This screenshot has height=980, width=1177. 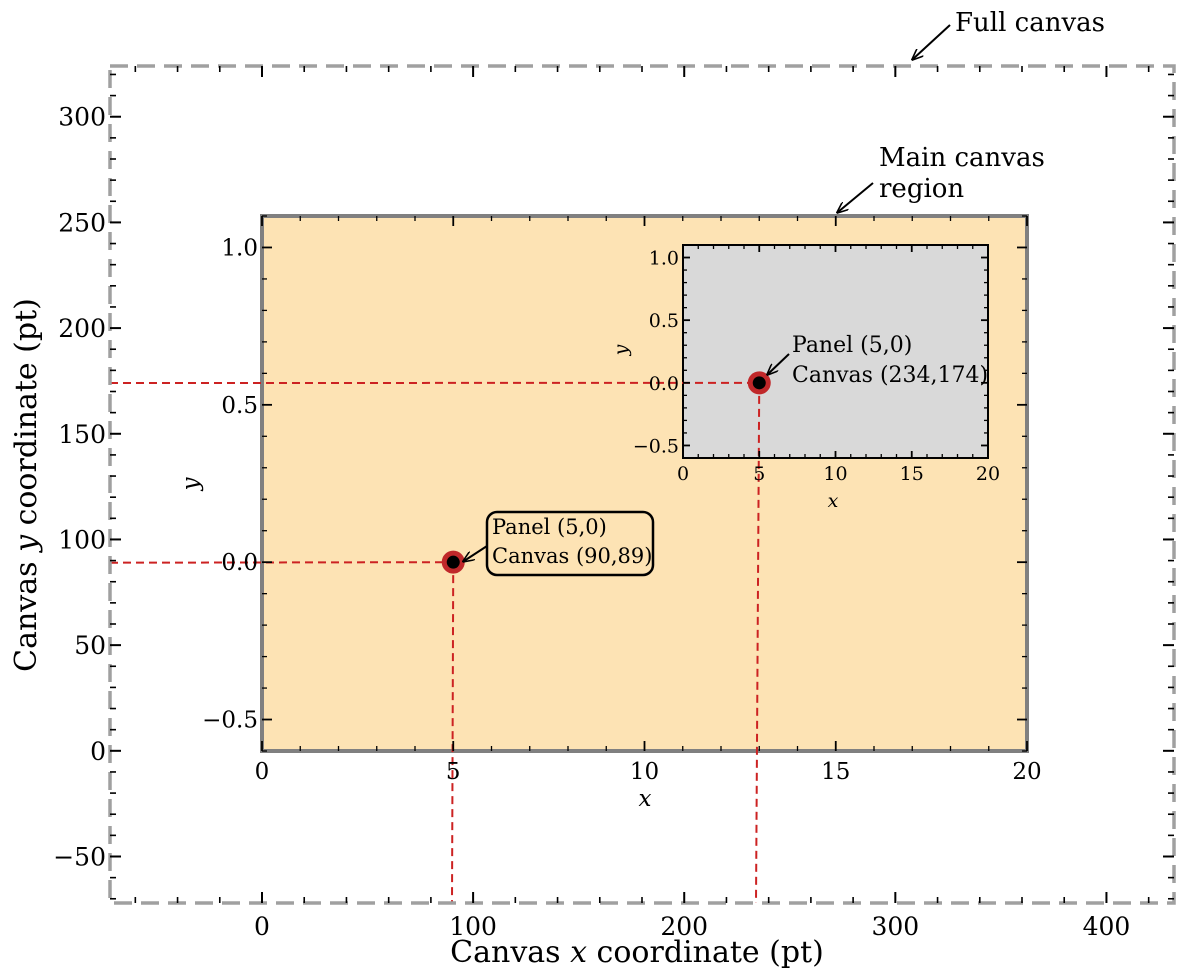 I want to click on inset-y-tick-label: 1.0, so click(x=664, y=259).